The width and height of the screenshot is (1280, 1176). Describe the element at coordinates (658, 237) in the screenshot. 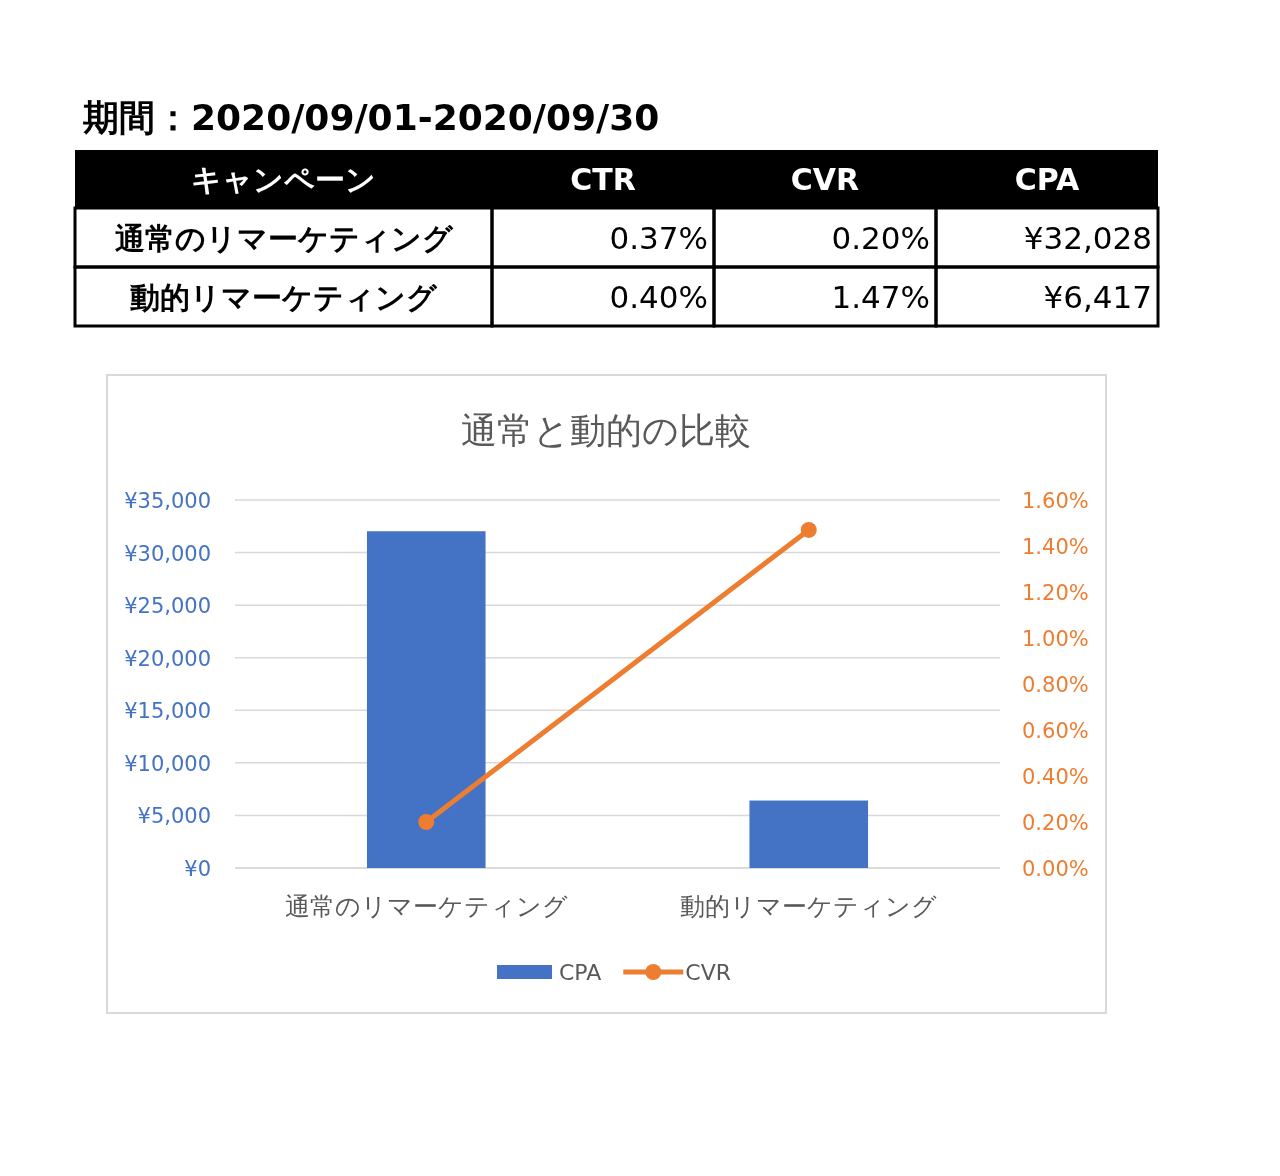

I see `text: 0.37%` at that location.